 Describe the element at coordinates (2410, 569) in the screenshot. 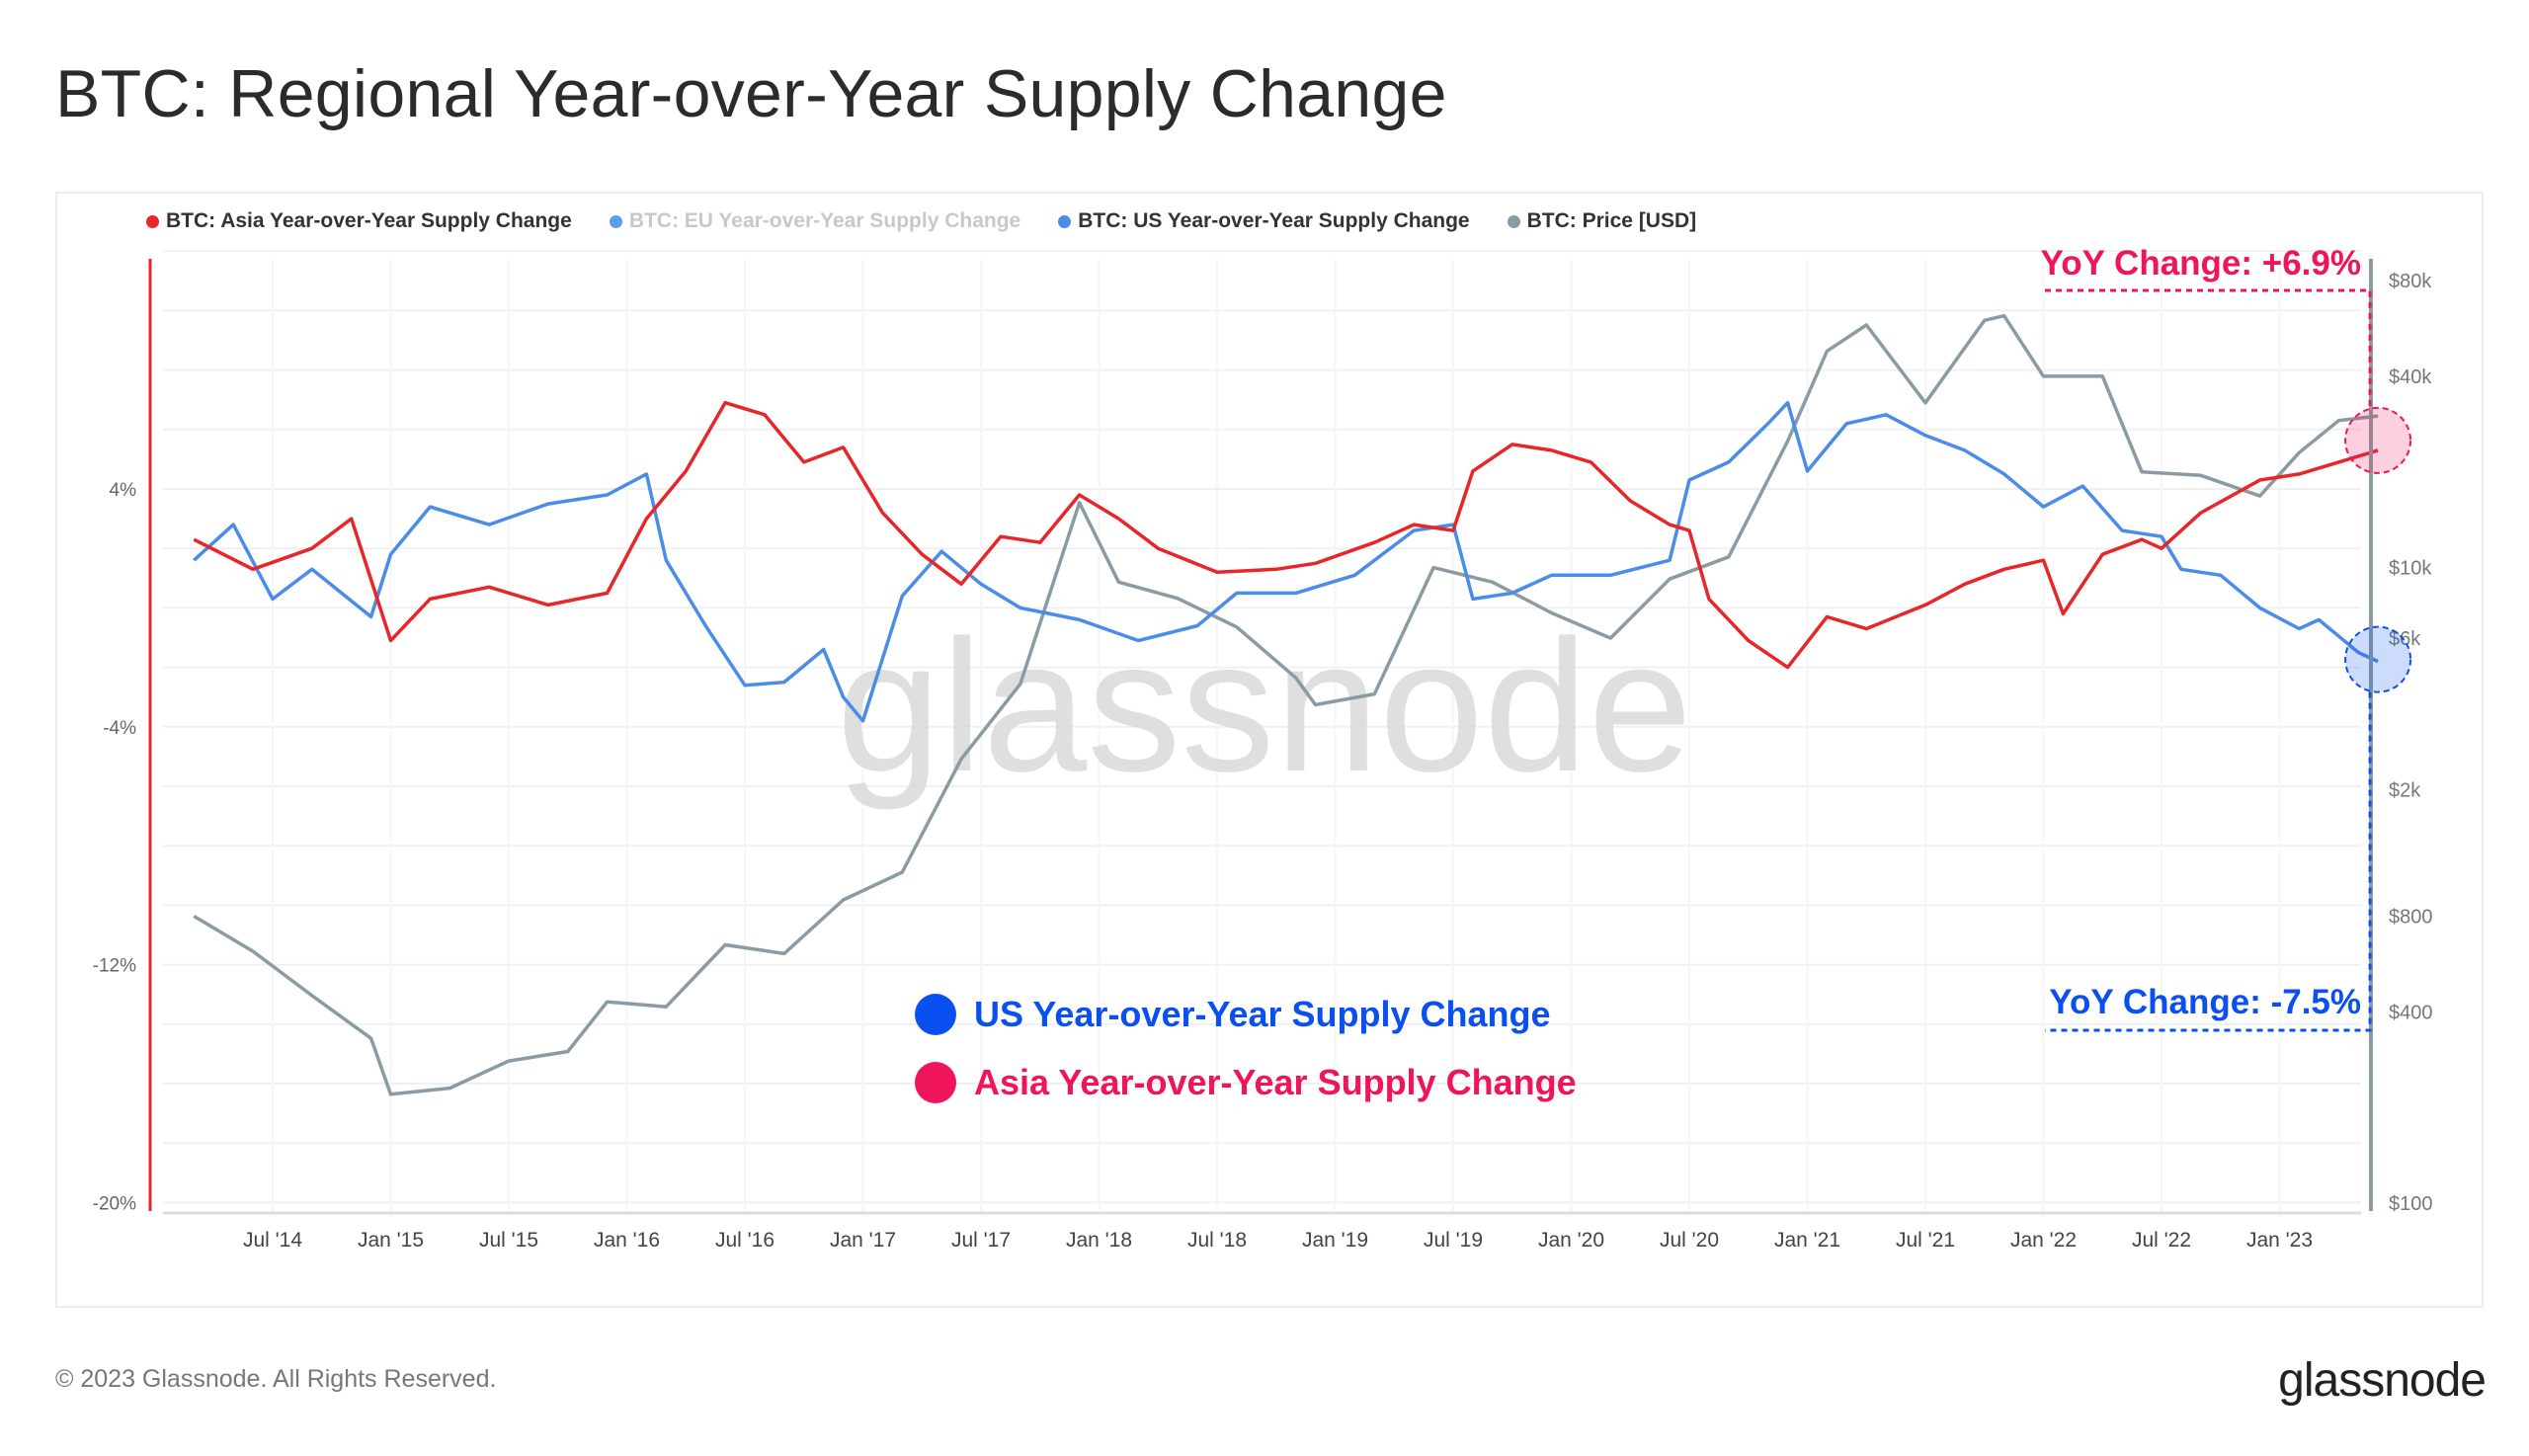

I see `y-right-tick-label: $10k` at that location.